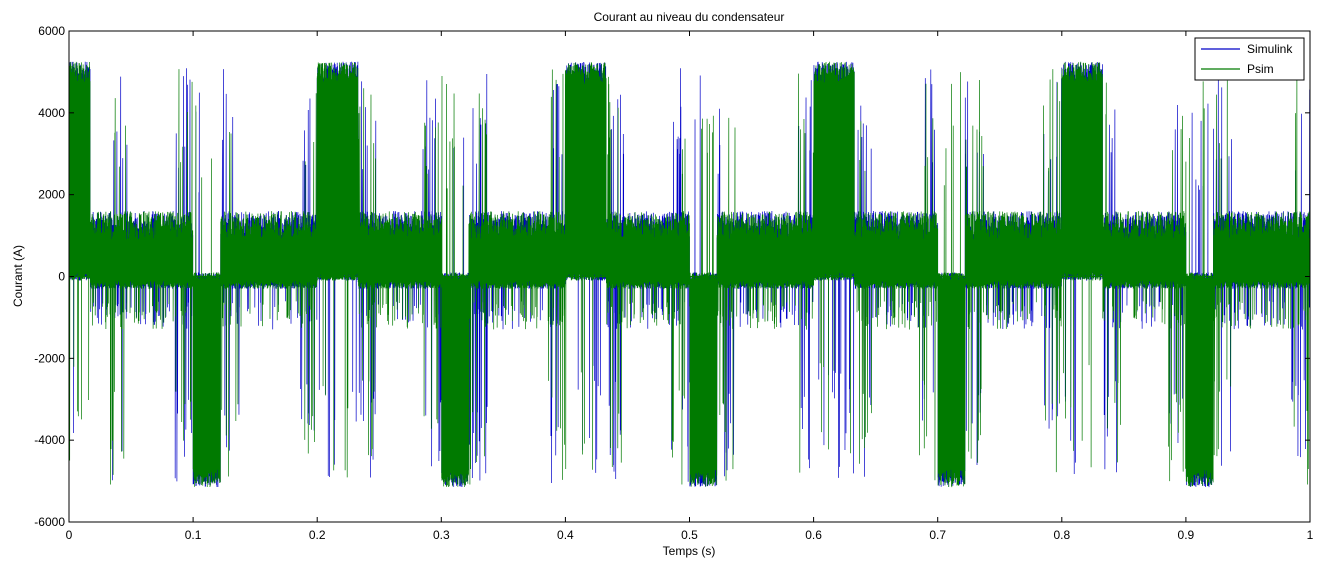  I want to click on legend: Simulink Psim, so click(1249, 59).